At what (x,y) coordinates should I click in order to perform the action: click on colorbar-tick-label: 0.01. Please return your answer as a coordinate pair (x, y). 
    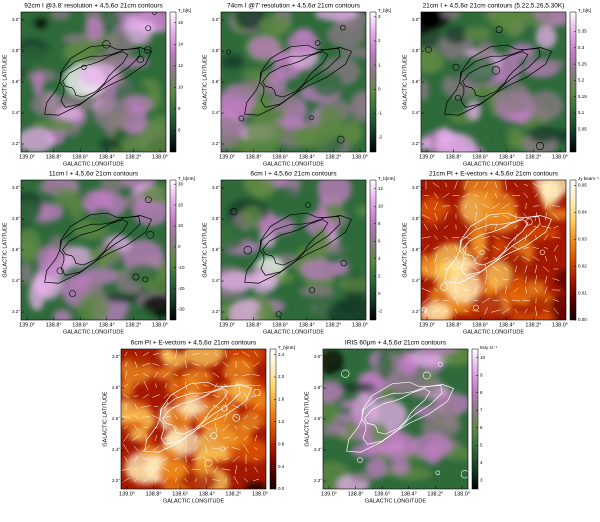
    Looking at the image, I should click on (582, 292).